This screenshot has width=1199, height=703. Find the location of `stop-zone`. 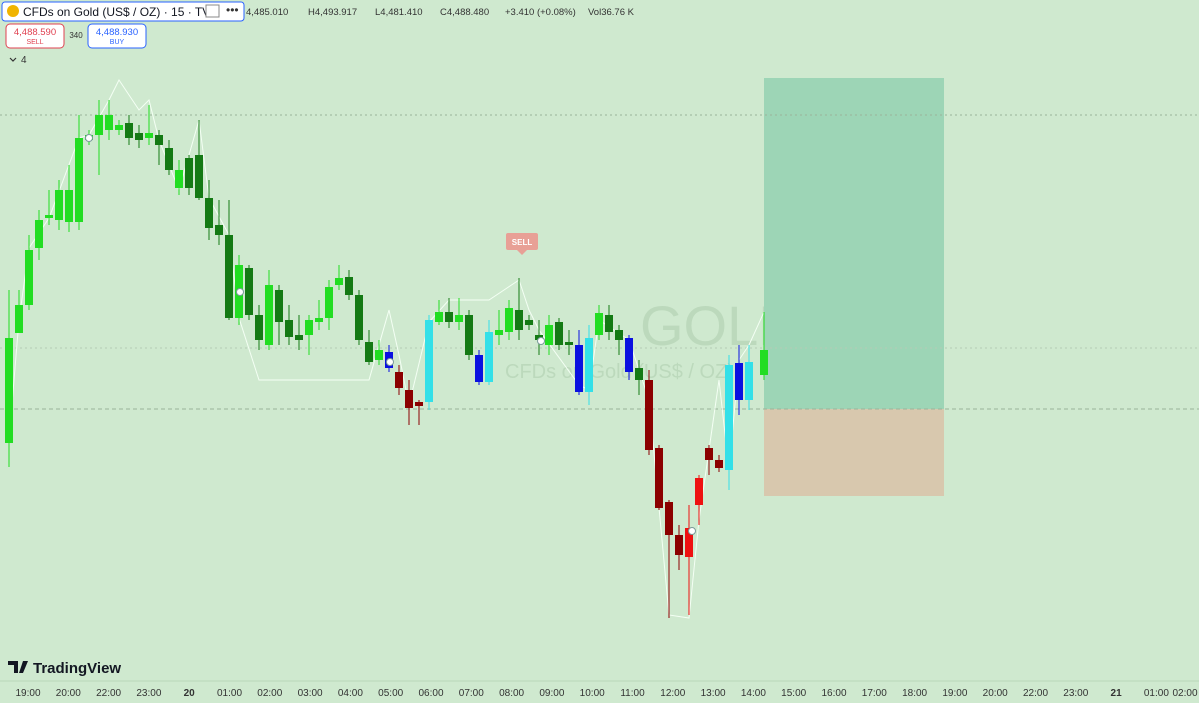

stop-zone is located at coordinates (854, 452).